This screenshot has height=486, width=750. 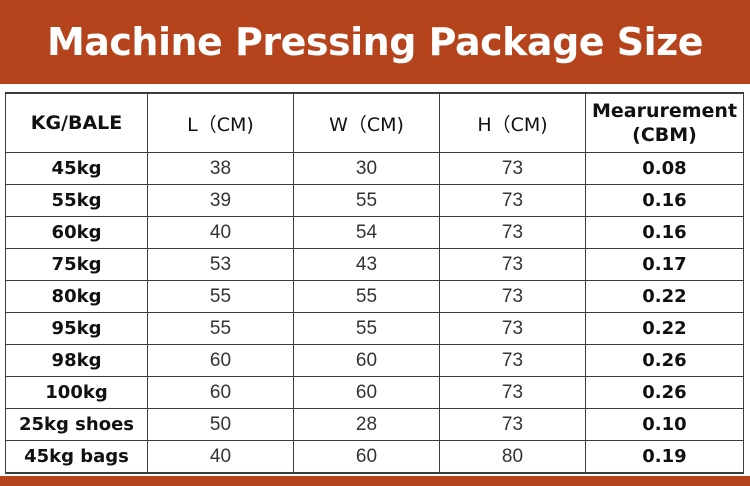 I want to click on table-row: 55kg 39 55 73 0.16, so click(x=374, y=200).